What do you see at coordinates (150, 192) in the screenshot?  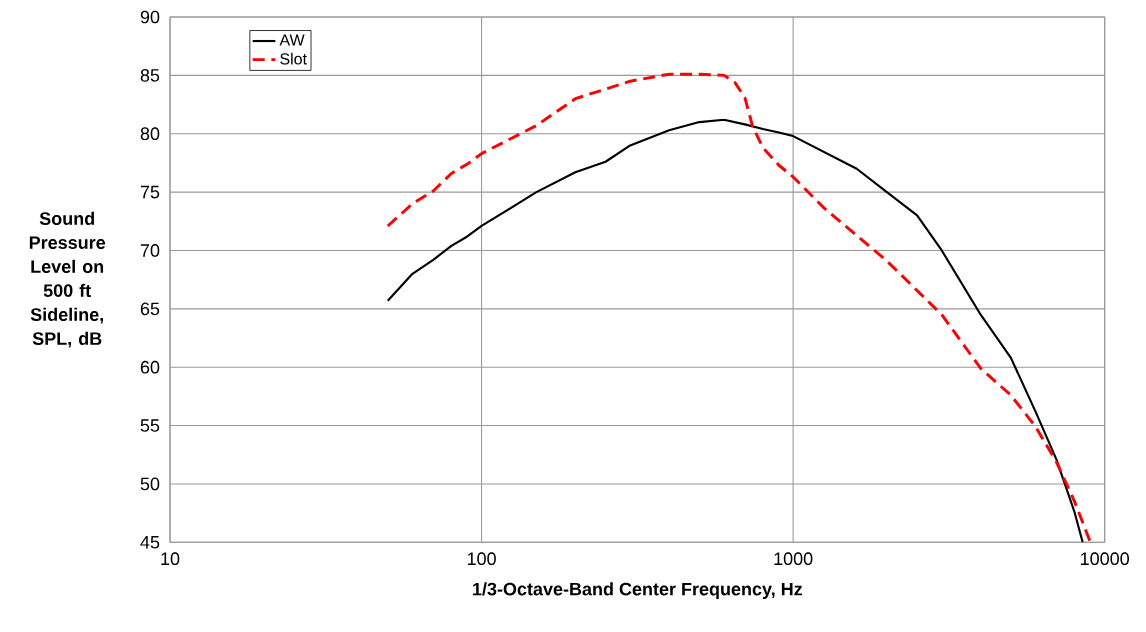 I see `y-tick-label: 75` at bounding box center [150, 192].